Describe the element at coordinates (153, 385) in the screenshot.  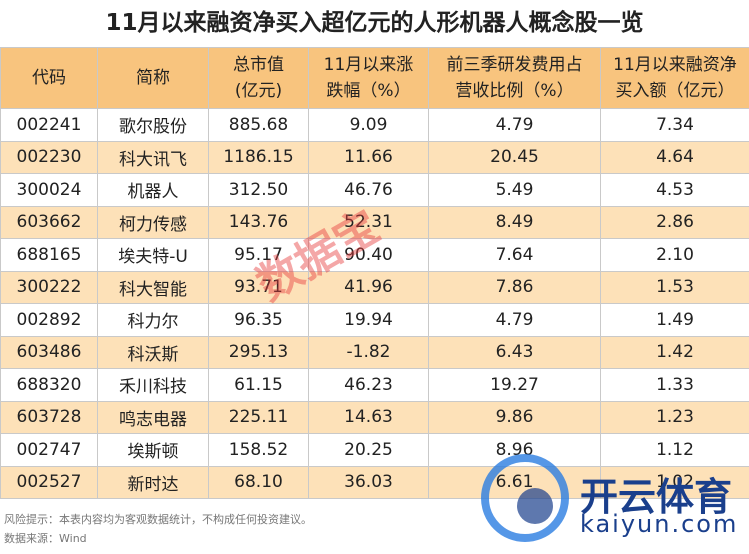
I see `table-cell: 禾川科技` at that location.